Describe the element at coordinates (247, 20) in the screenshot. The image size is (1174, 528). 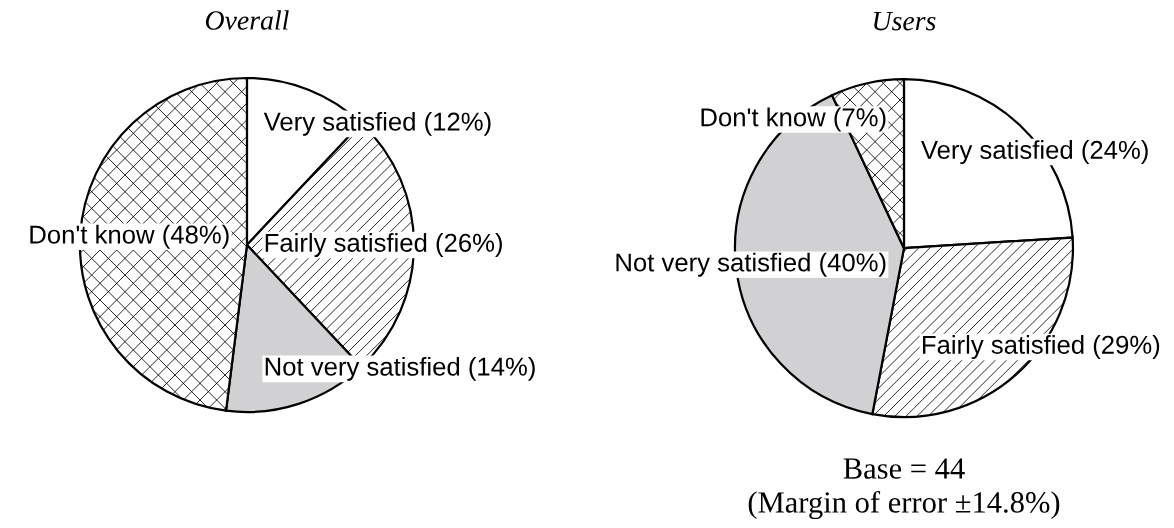
I see `chart-title: Overall` at that location.